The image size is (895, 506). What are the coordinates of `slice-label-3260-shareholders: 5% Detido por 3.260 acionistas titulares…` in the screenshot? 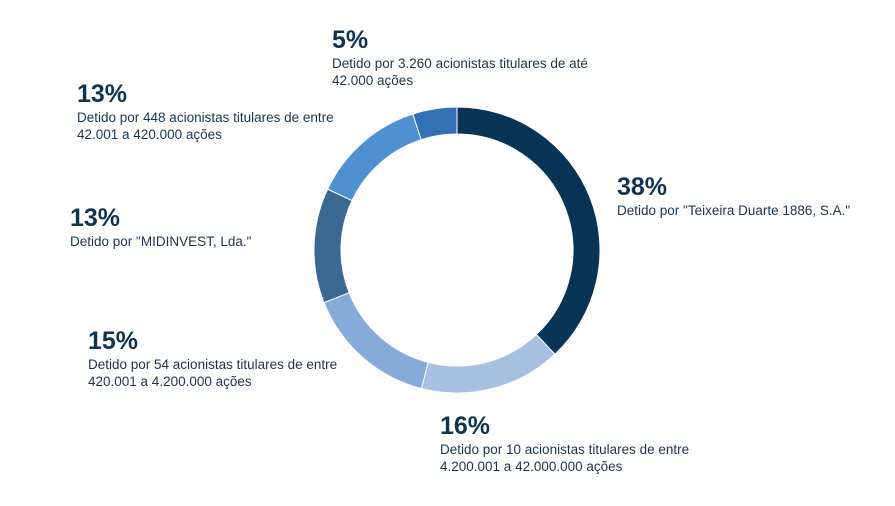 It's located at (460, 57).